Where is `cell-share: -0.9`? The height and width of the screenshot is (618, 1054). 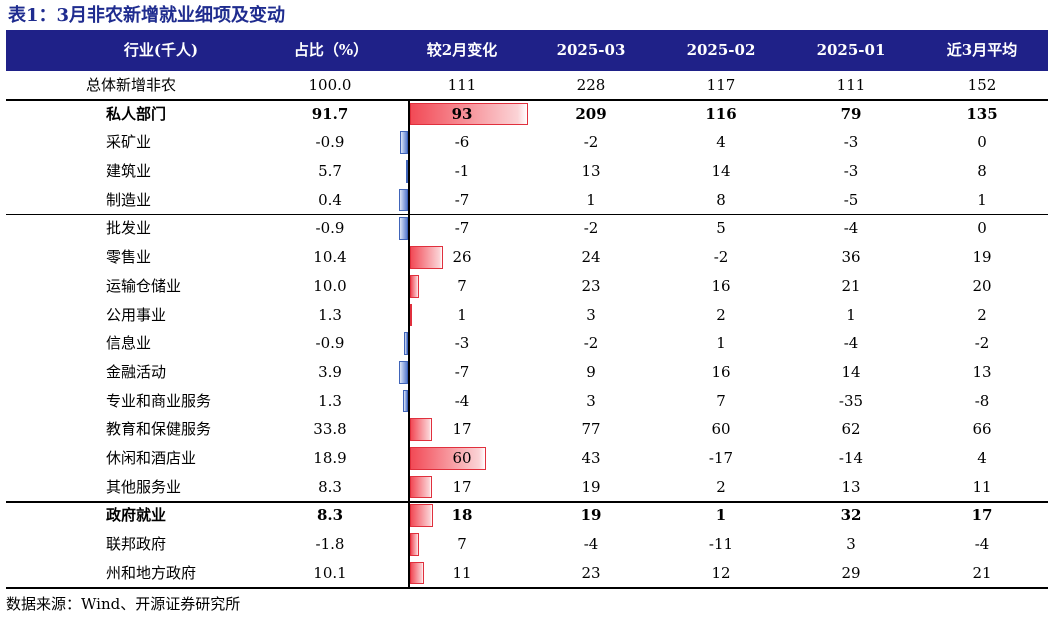
cell-share: -0.9 is located at coordinates (330, 228).